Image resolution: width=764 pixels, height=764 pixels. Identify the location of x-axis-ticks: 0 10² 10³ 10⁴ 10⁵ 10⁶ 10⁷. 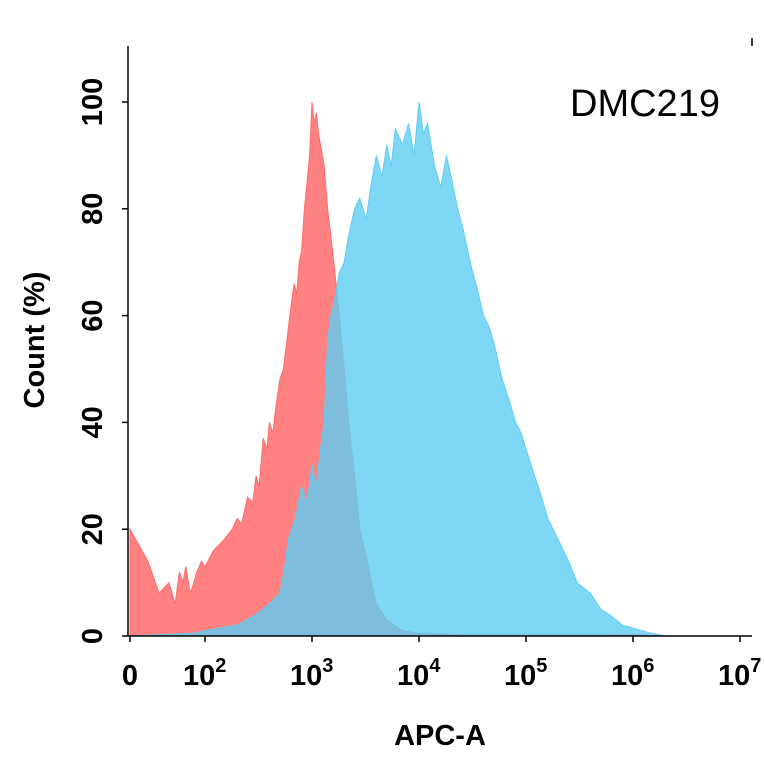
(441, 664).